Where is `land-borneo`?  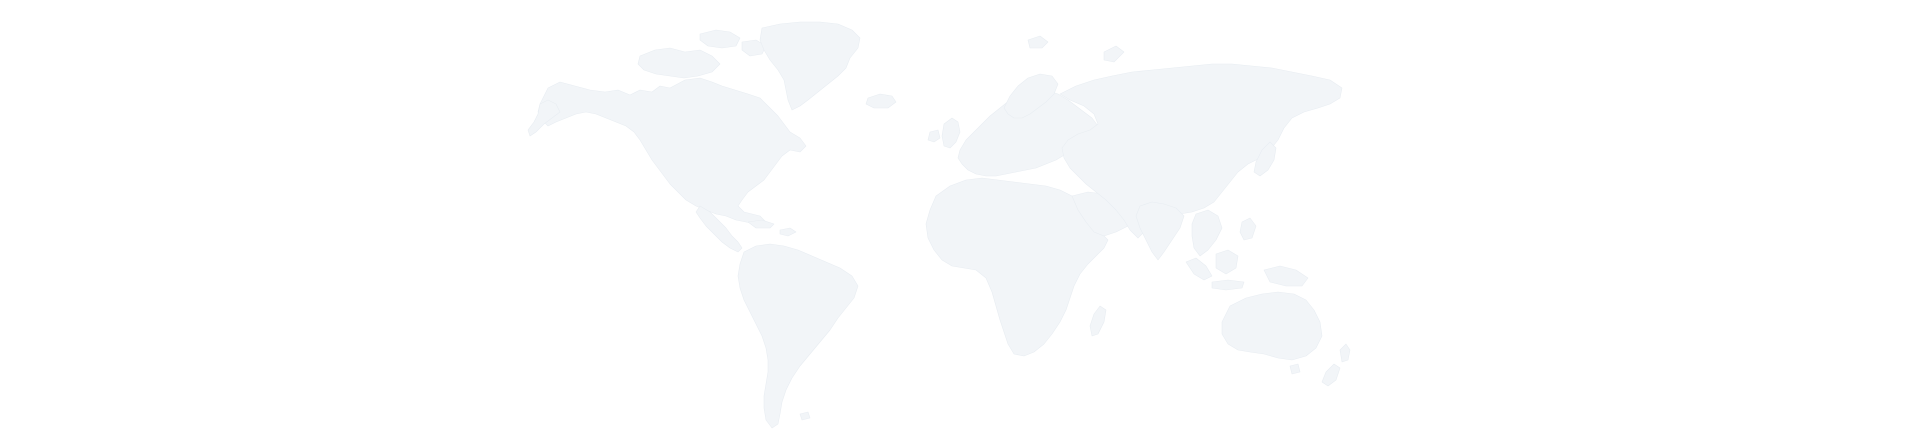 land-borneo is located at coordinates (1227, 262).